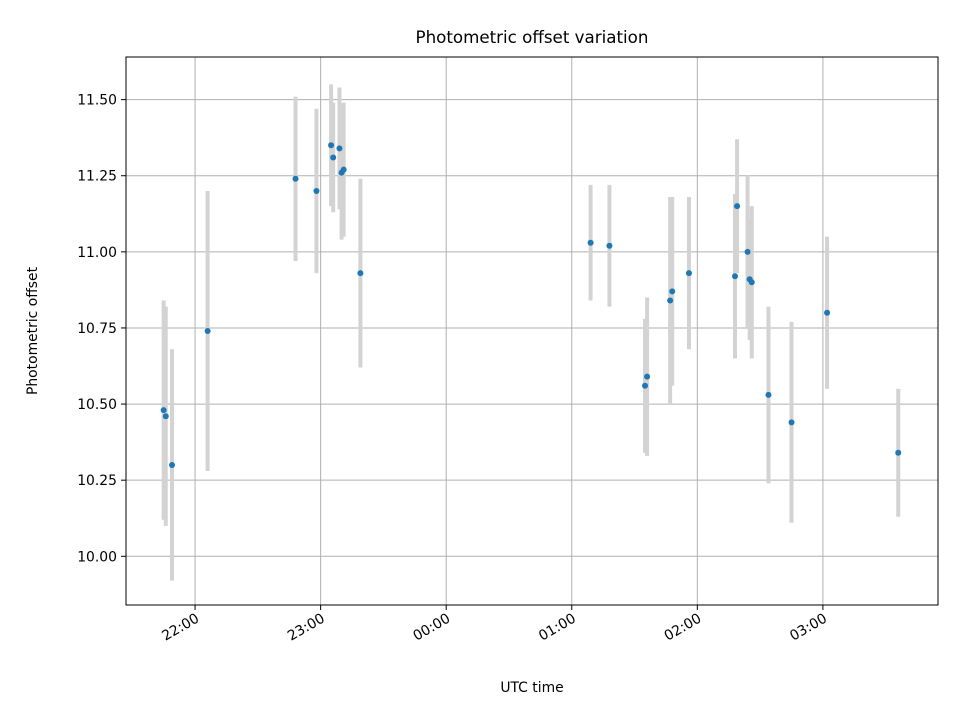  I want to click on x-tick-label: 22:00, so click(180, 628).